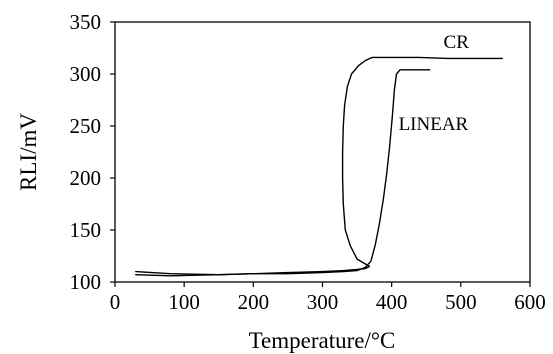 The height and width of the screenshot is (354, 553). Describe the element at coordinates (254, 302) in the screenshot. I see `x-tick-label: 200` at that location.